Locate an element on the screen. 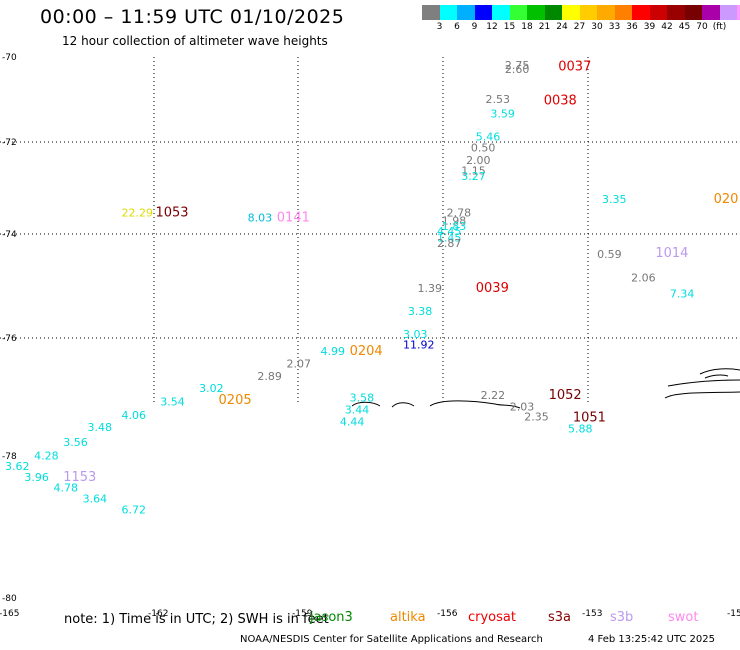 The width and height of the screenshot is (740, 650). colorbar-label: 30 is located at coordinates (597, 27).